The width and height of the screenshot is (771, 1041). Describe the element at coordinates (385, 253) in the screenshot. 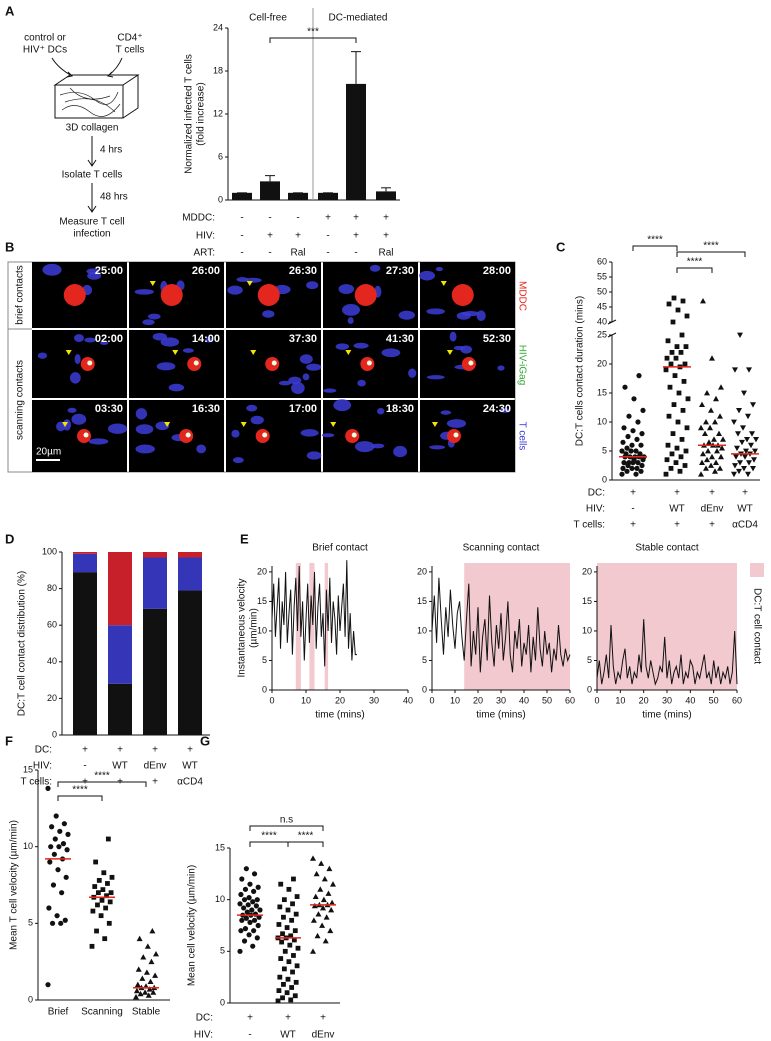

I see `condition-value: Ral` at that location.